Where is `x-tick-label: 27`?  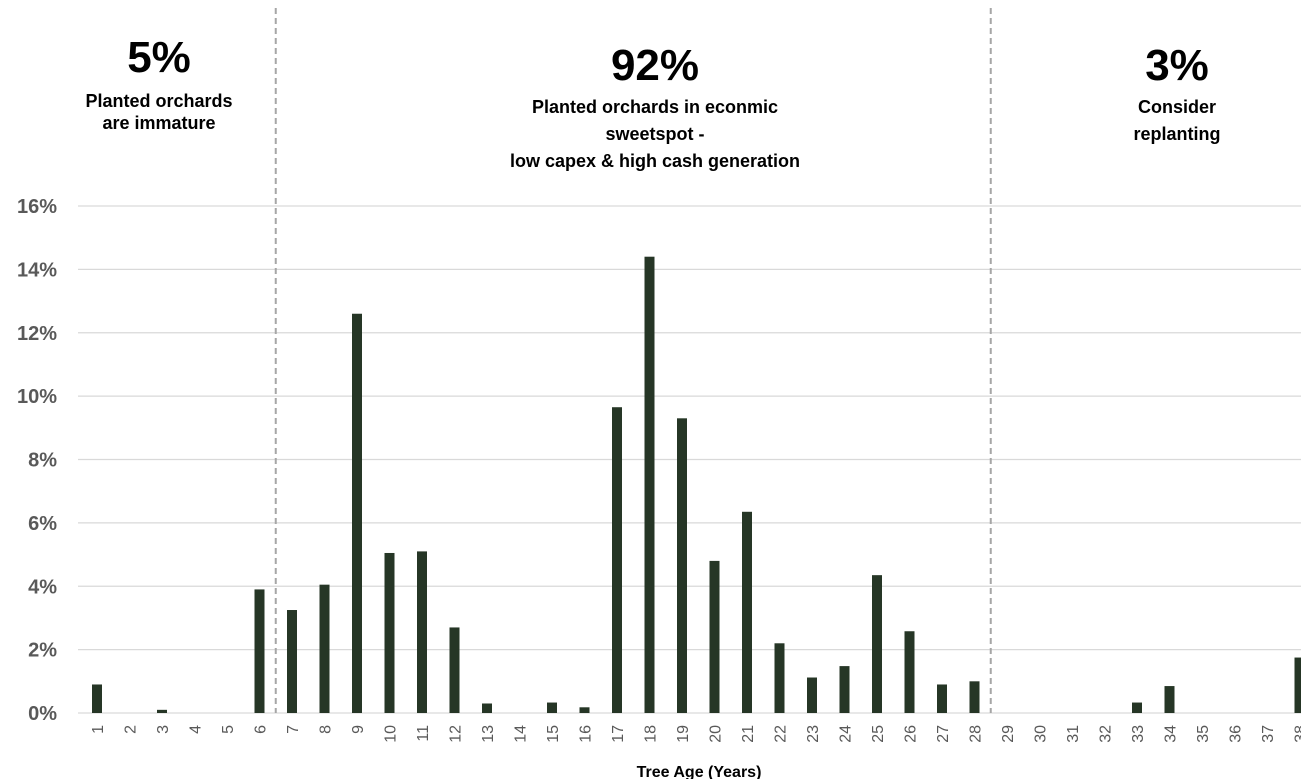 x-tick-label: 27 is located at coordinates (943, 734).